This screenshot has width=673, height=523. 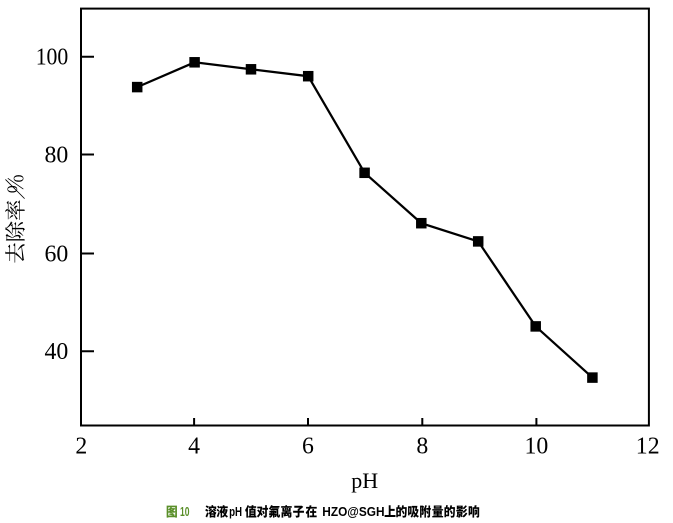 What do you see at coordinates (57, 155) in the screenshot?
I see `svg-text: 80` at bounding box center [57, 155].